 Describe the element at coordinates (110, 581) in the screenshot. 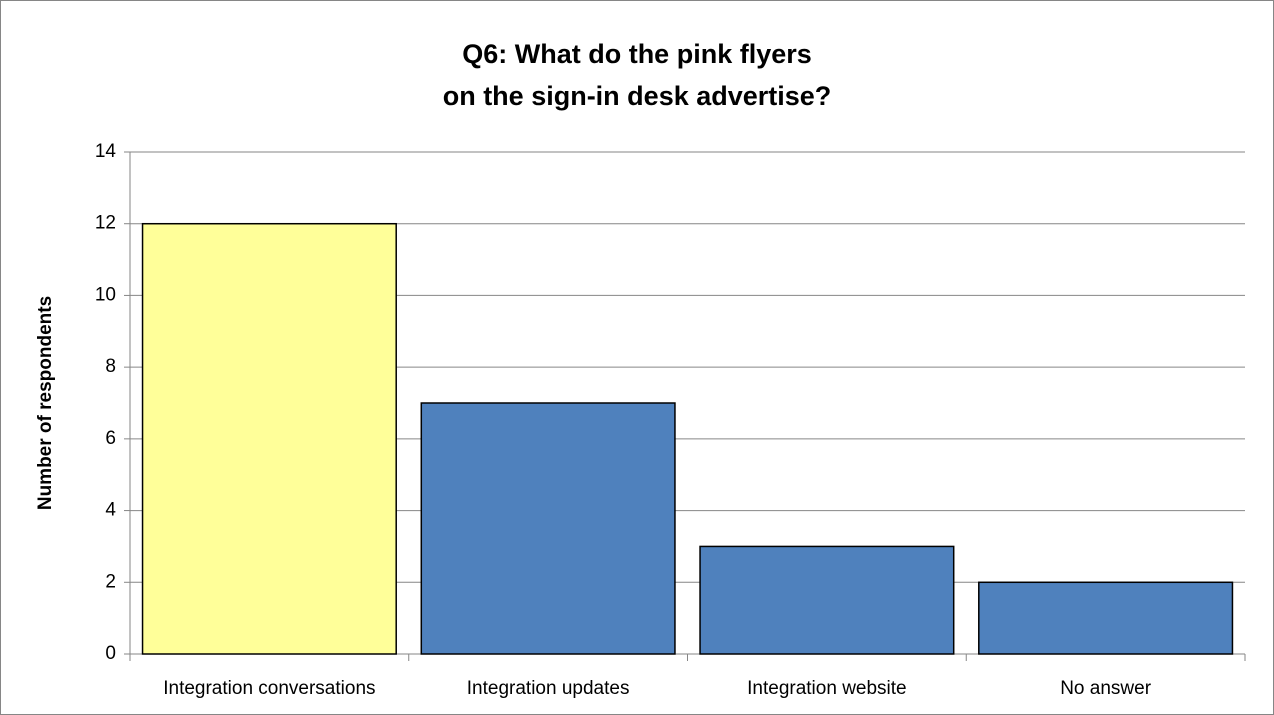

I see `y-tick-label: 2` at that location.